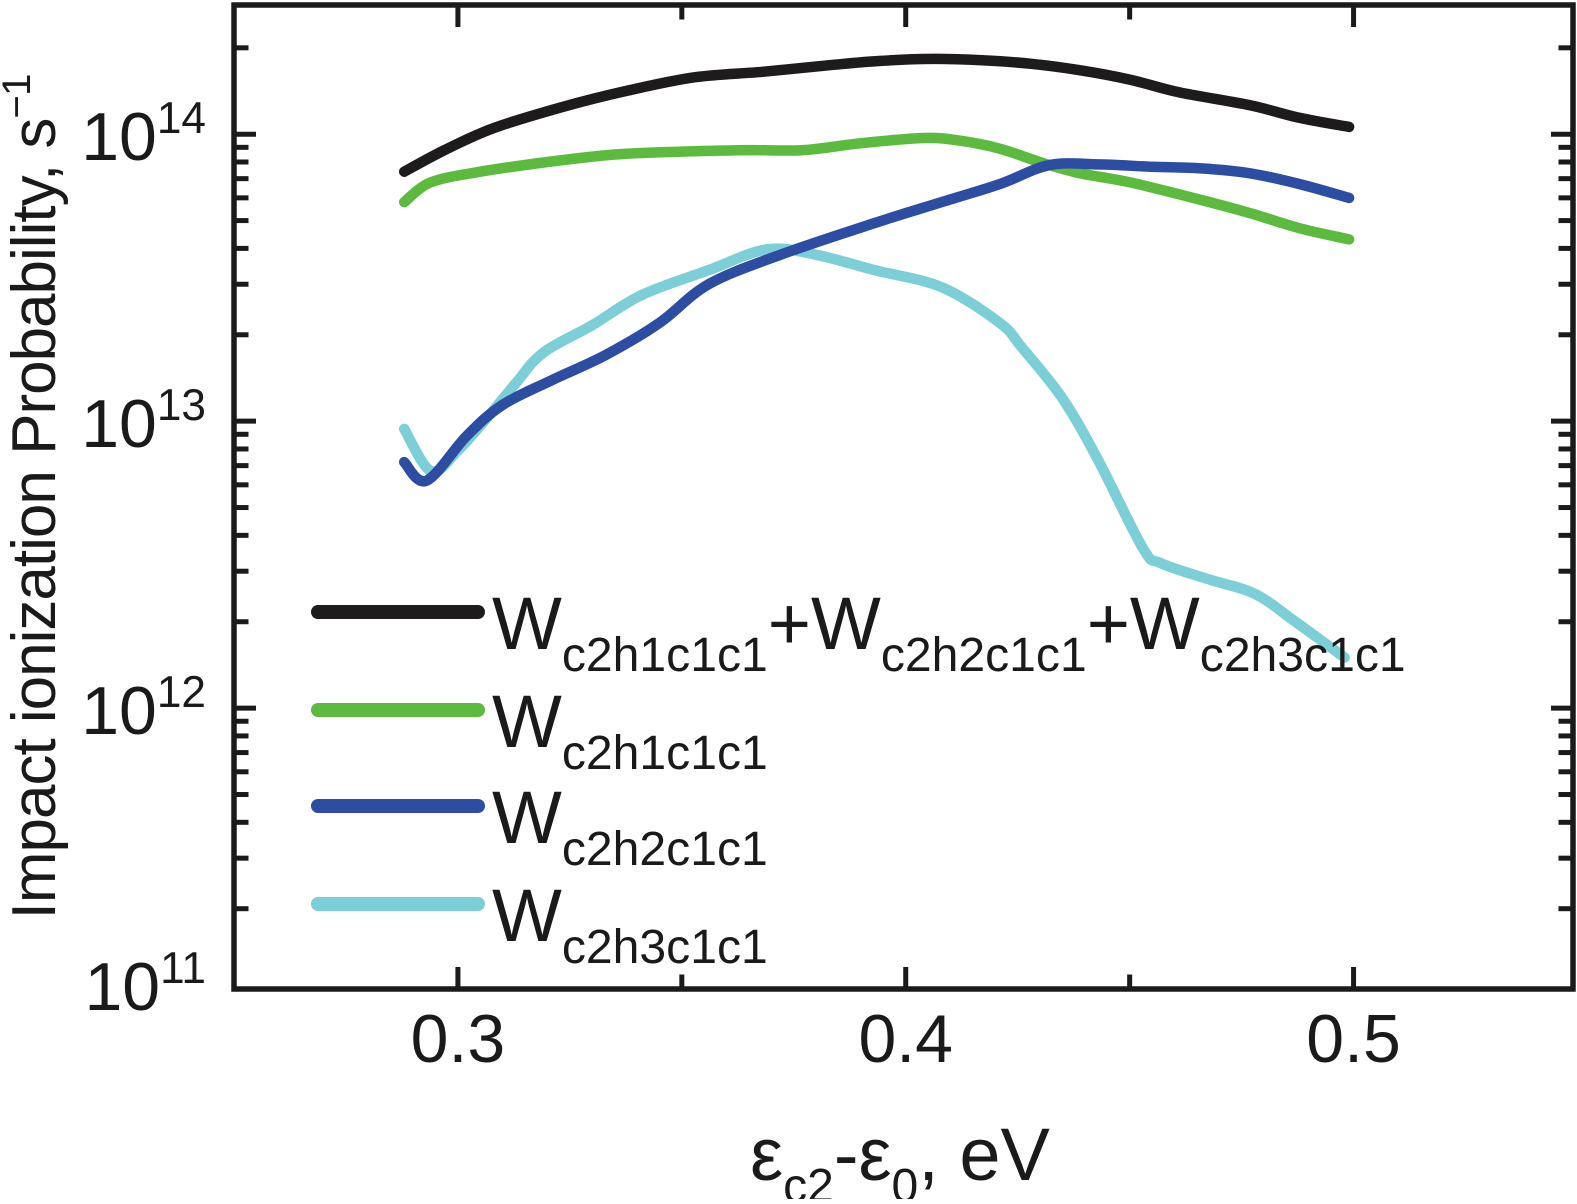 This screenshot has height=1204, width=1577. I want to click on legend-entry: Wc2h1c1c1+Wc2h2c1c1+Wc2h3c1c1, so click(858, 632).